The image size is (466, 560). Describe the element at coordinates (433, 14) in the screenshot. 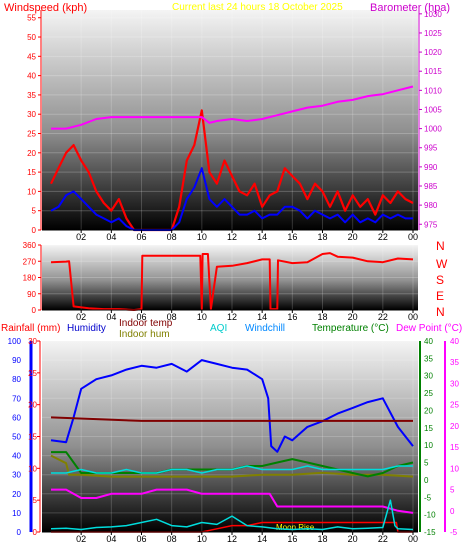

I see `barometer-axis-tick-label: 1030` at that location.